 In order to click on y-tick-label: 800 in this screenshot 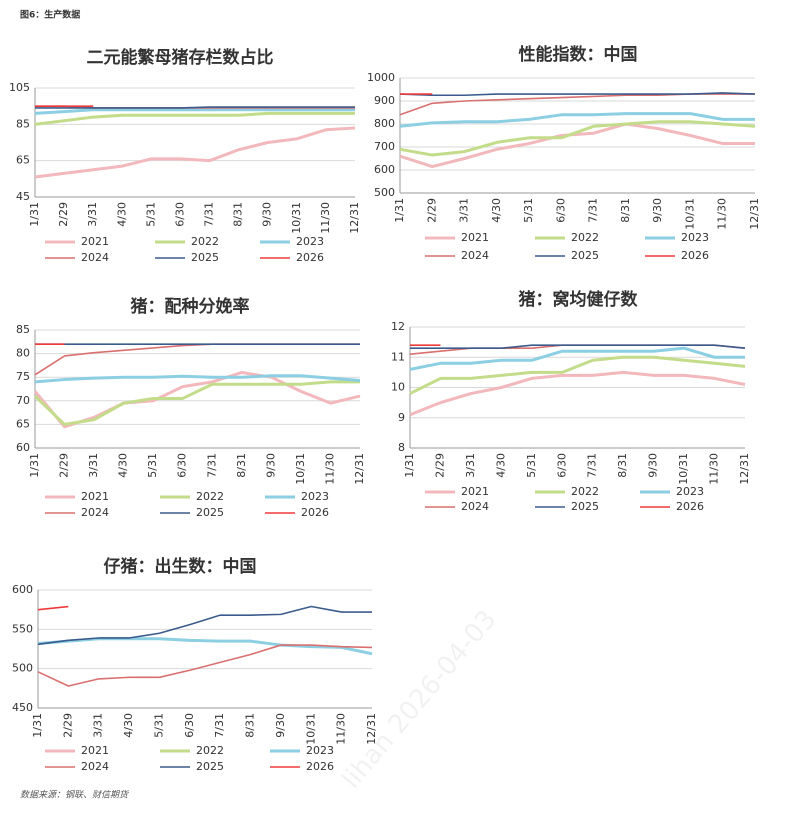, I will do `click(384, 123)`.